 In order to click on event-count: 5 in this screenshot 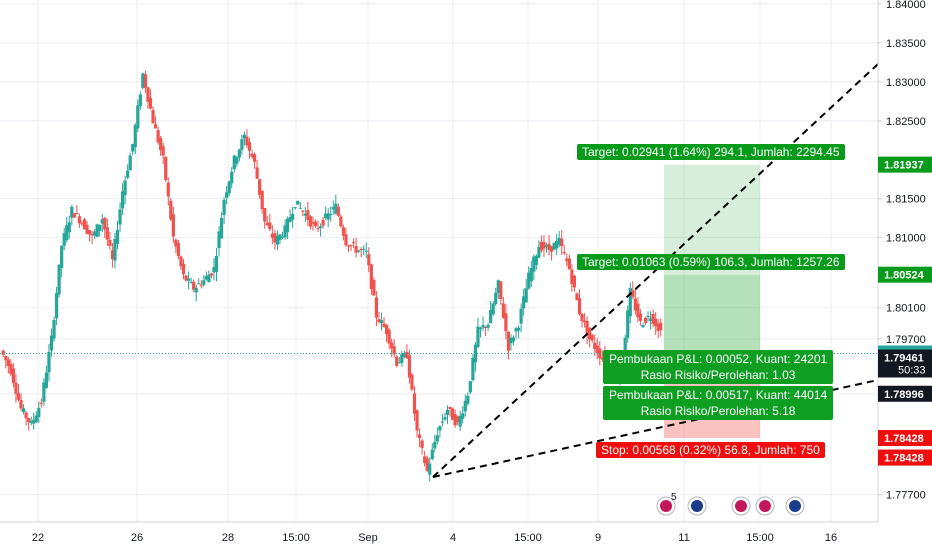, I will do `click(674, 497)`.